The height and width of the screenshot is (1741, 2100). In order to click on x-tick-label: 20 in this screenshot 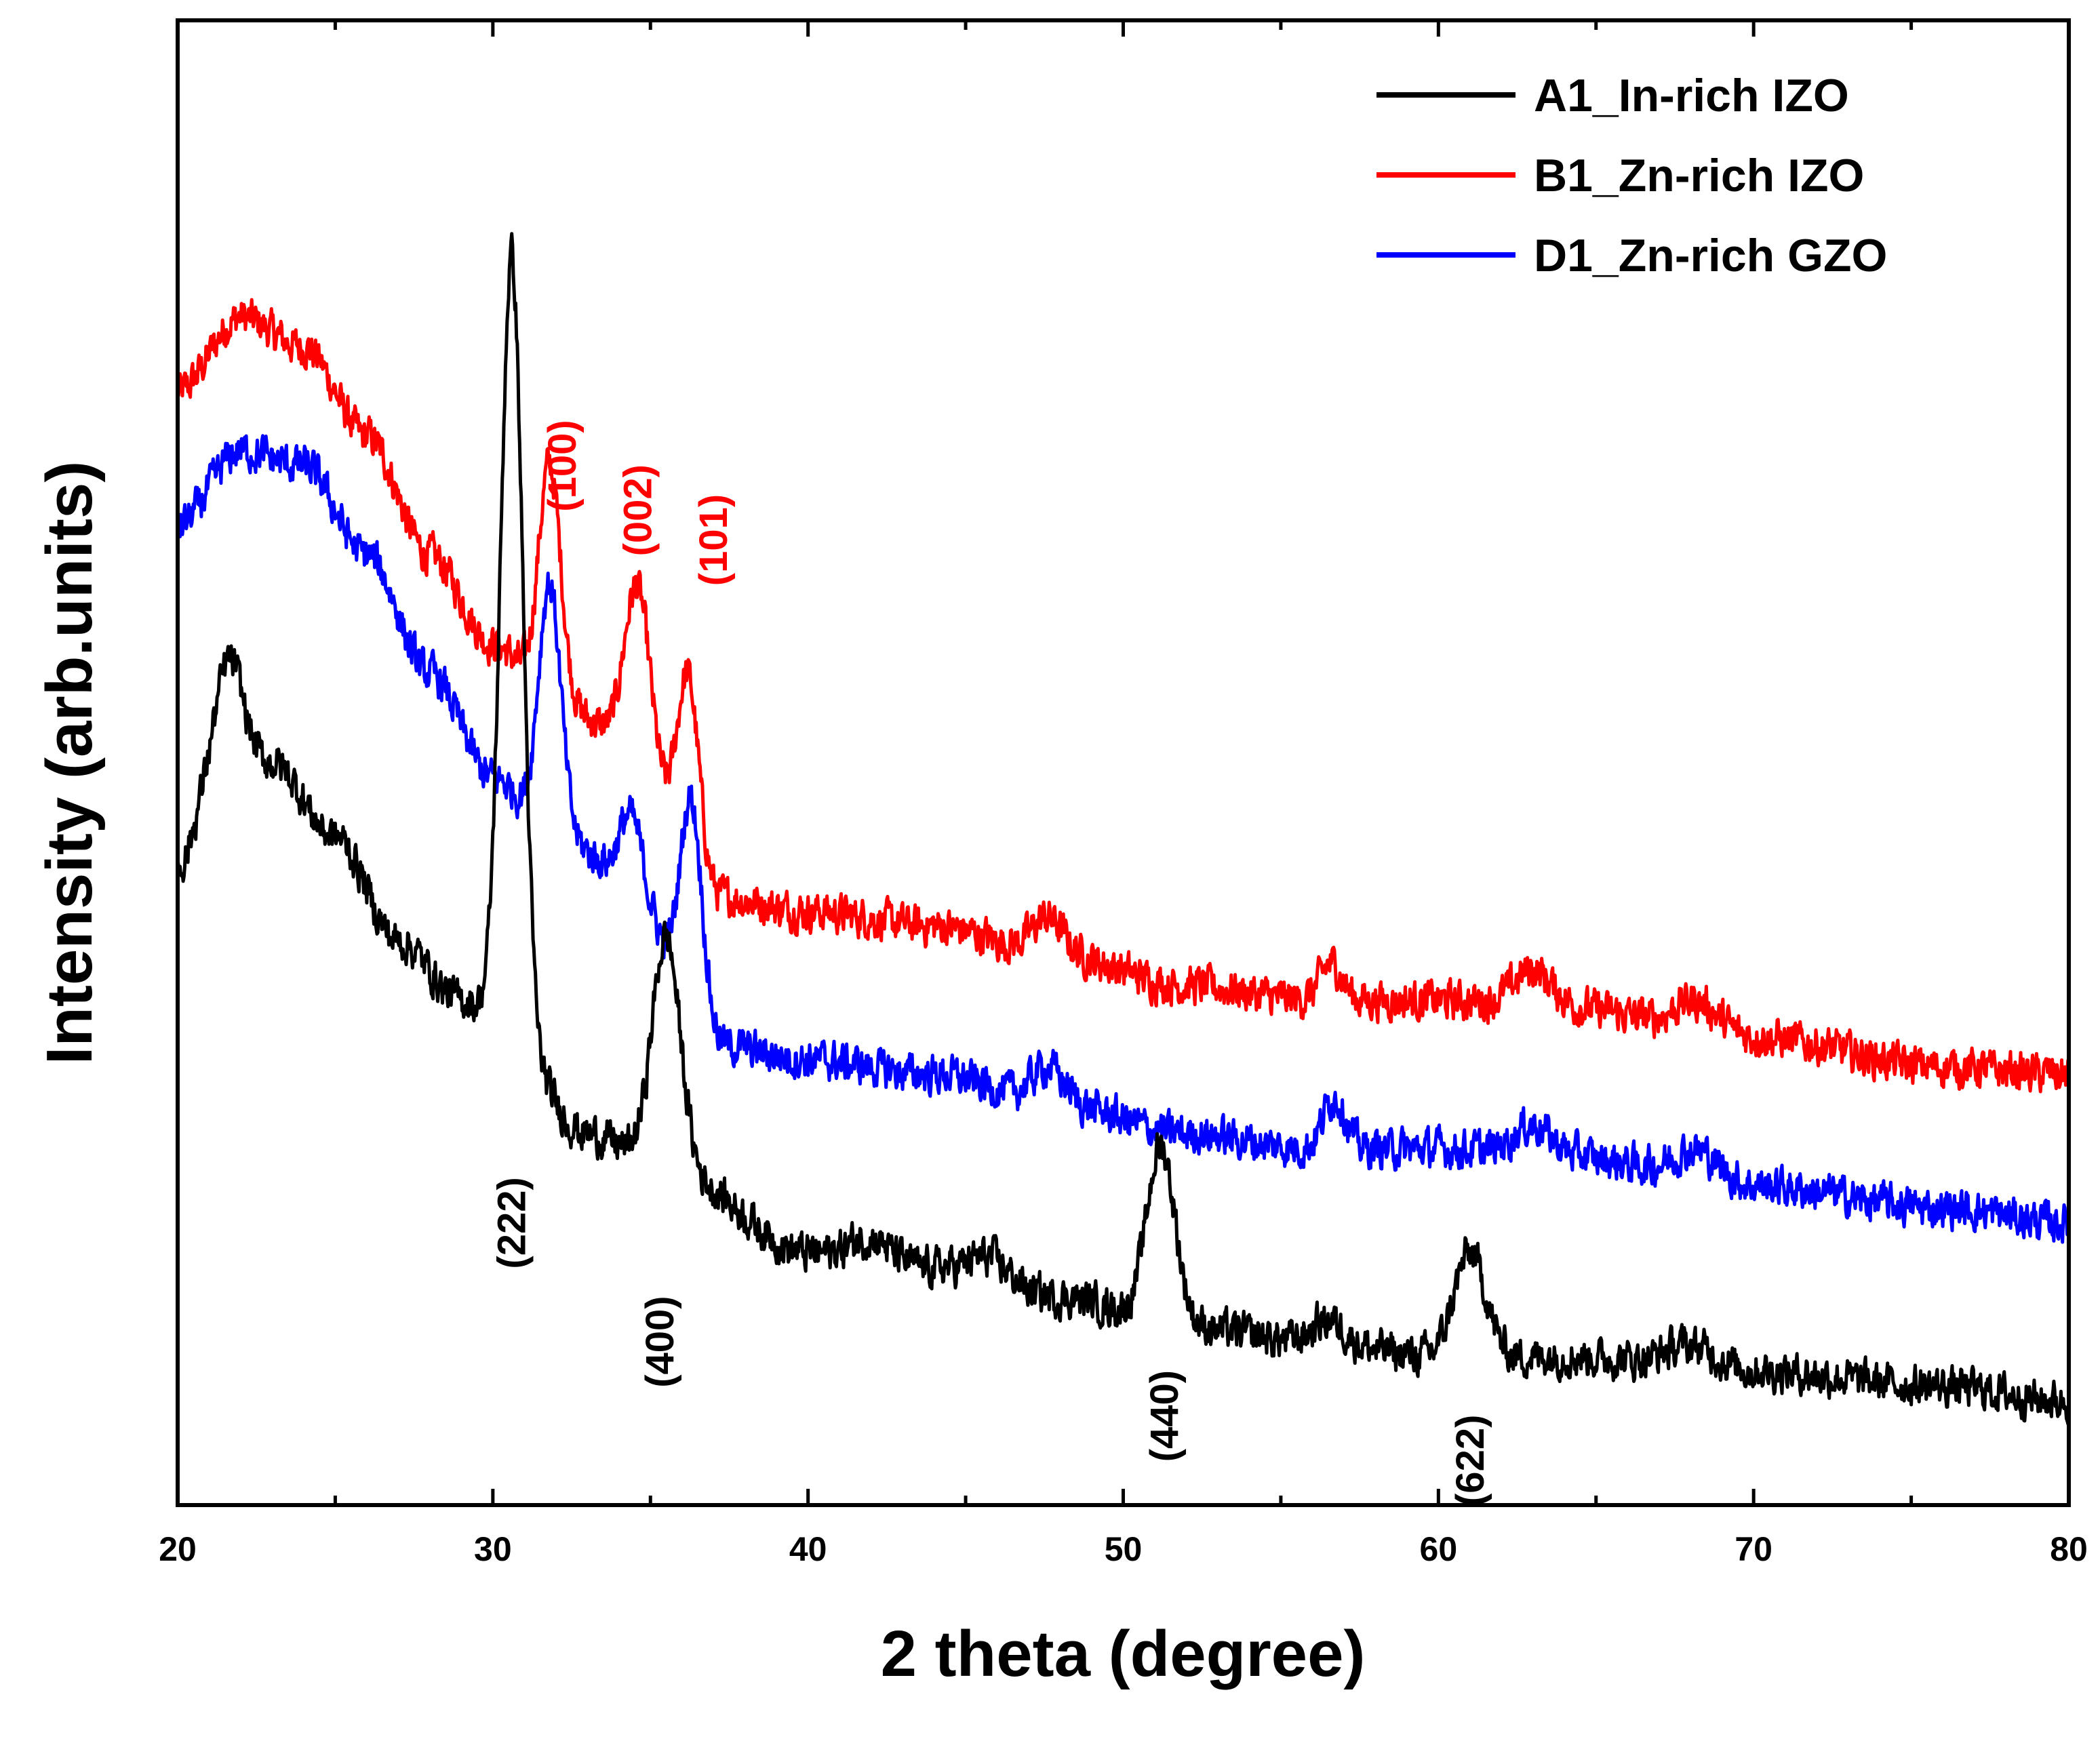, I will do `click(178, 1549)`.